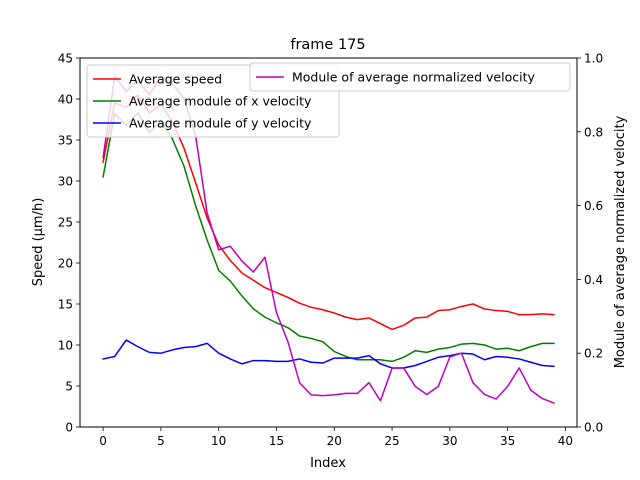  I want to click on y-tick-label: 25, so click(65, 223).